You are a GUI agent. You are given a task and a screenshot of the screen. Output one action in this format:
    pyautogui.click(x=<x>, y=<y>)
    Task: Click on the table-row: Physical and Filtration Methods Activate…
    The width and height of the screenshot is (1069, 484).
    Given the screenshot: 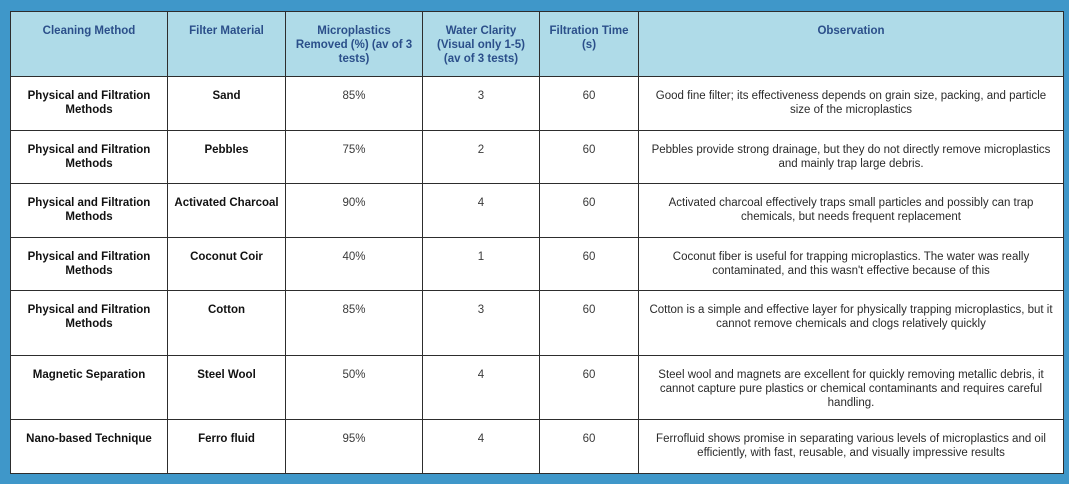 What is the action you would take?
    pyautogui.click(x=537, y=210)
    